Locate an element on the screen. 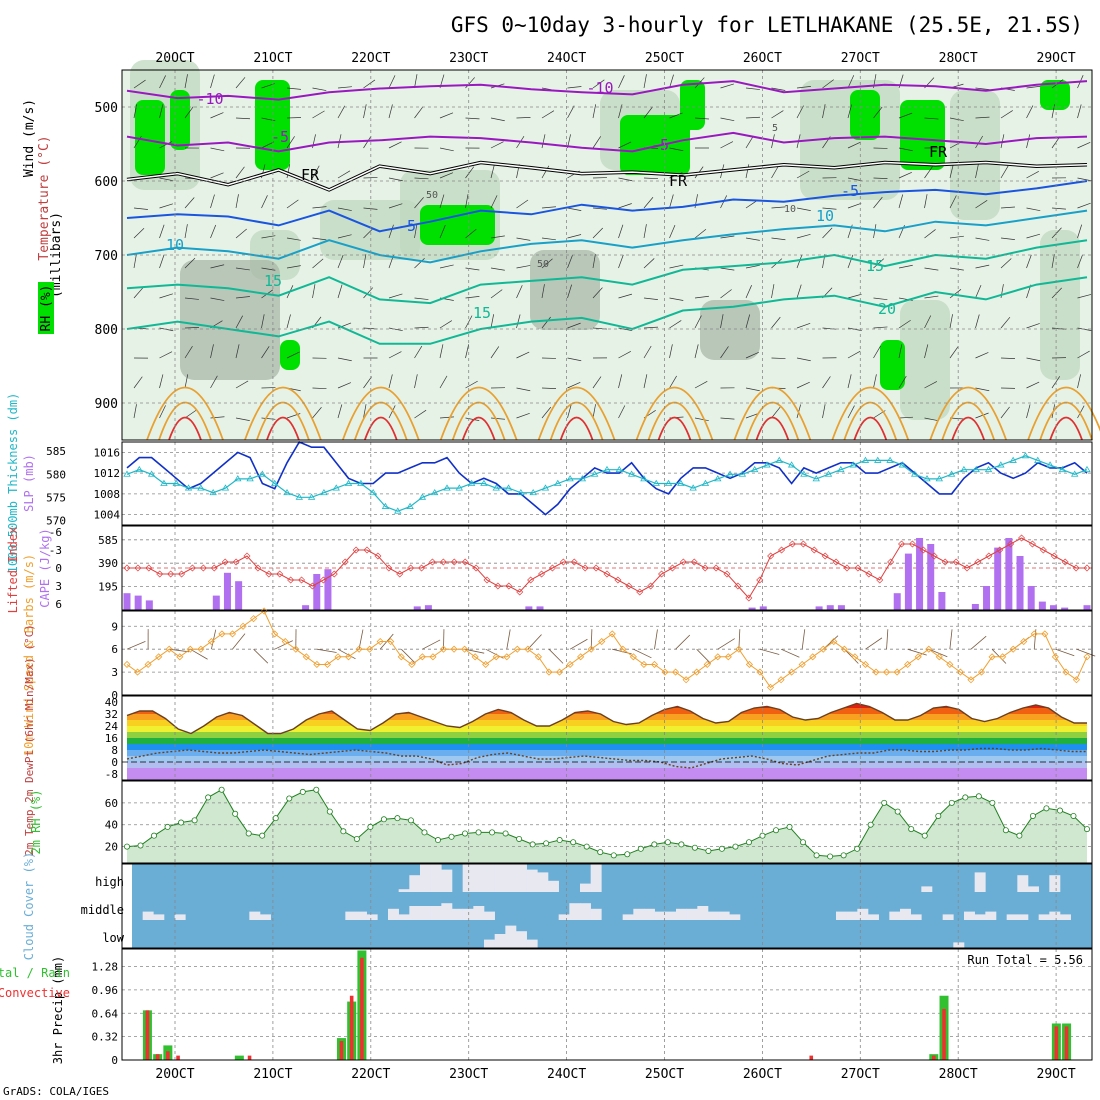 Image resolution: width=1100 pixels, height=1100 pixels. rh2m-frame is located at coordinates (607, 822).